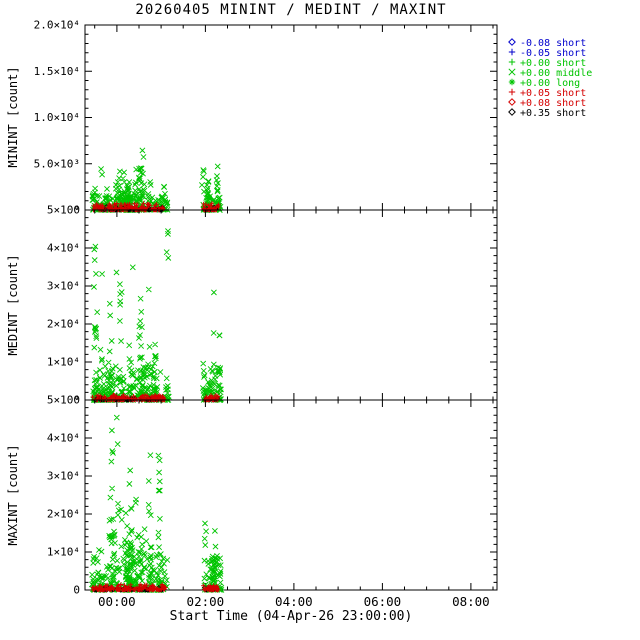 This screenshot has height=640, width=640. I want to click on legend-item: +0.00 long, so click(573, 83).